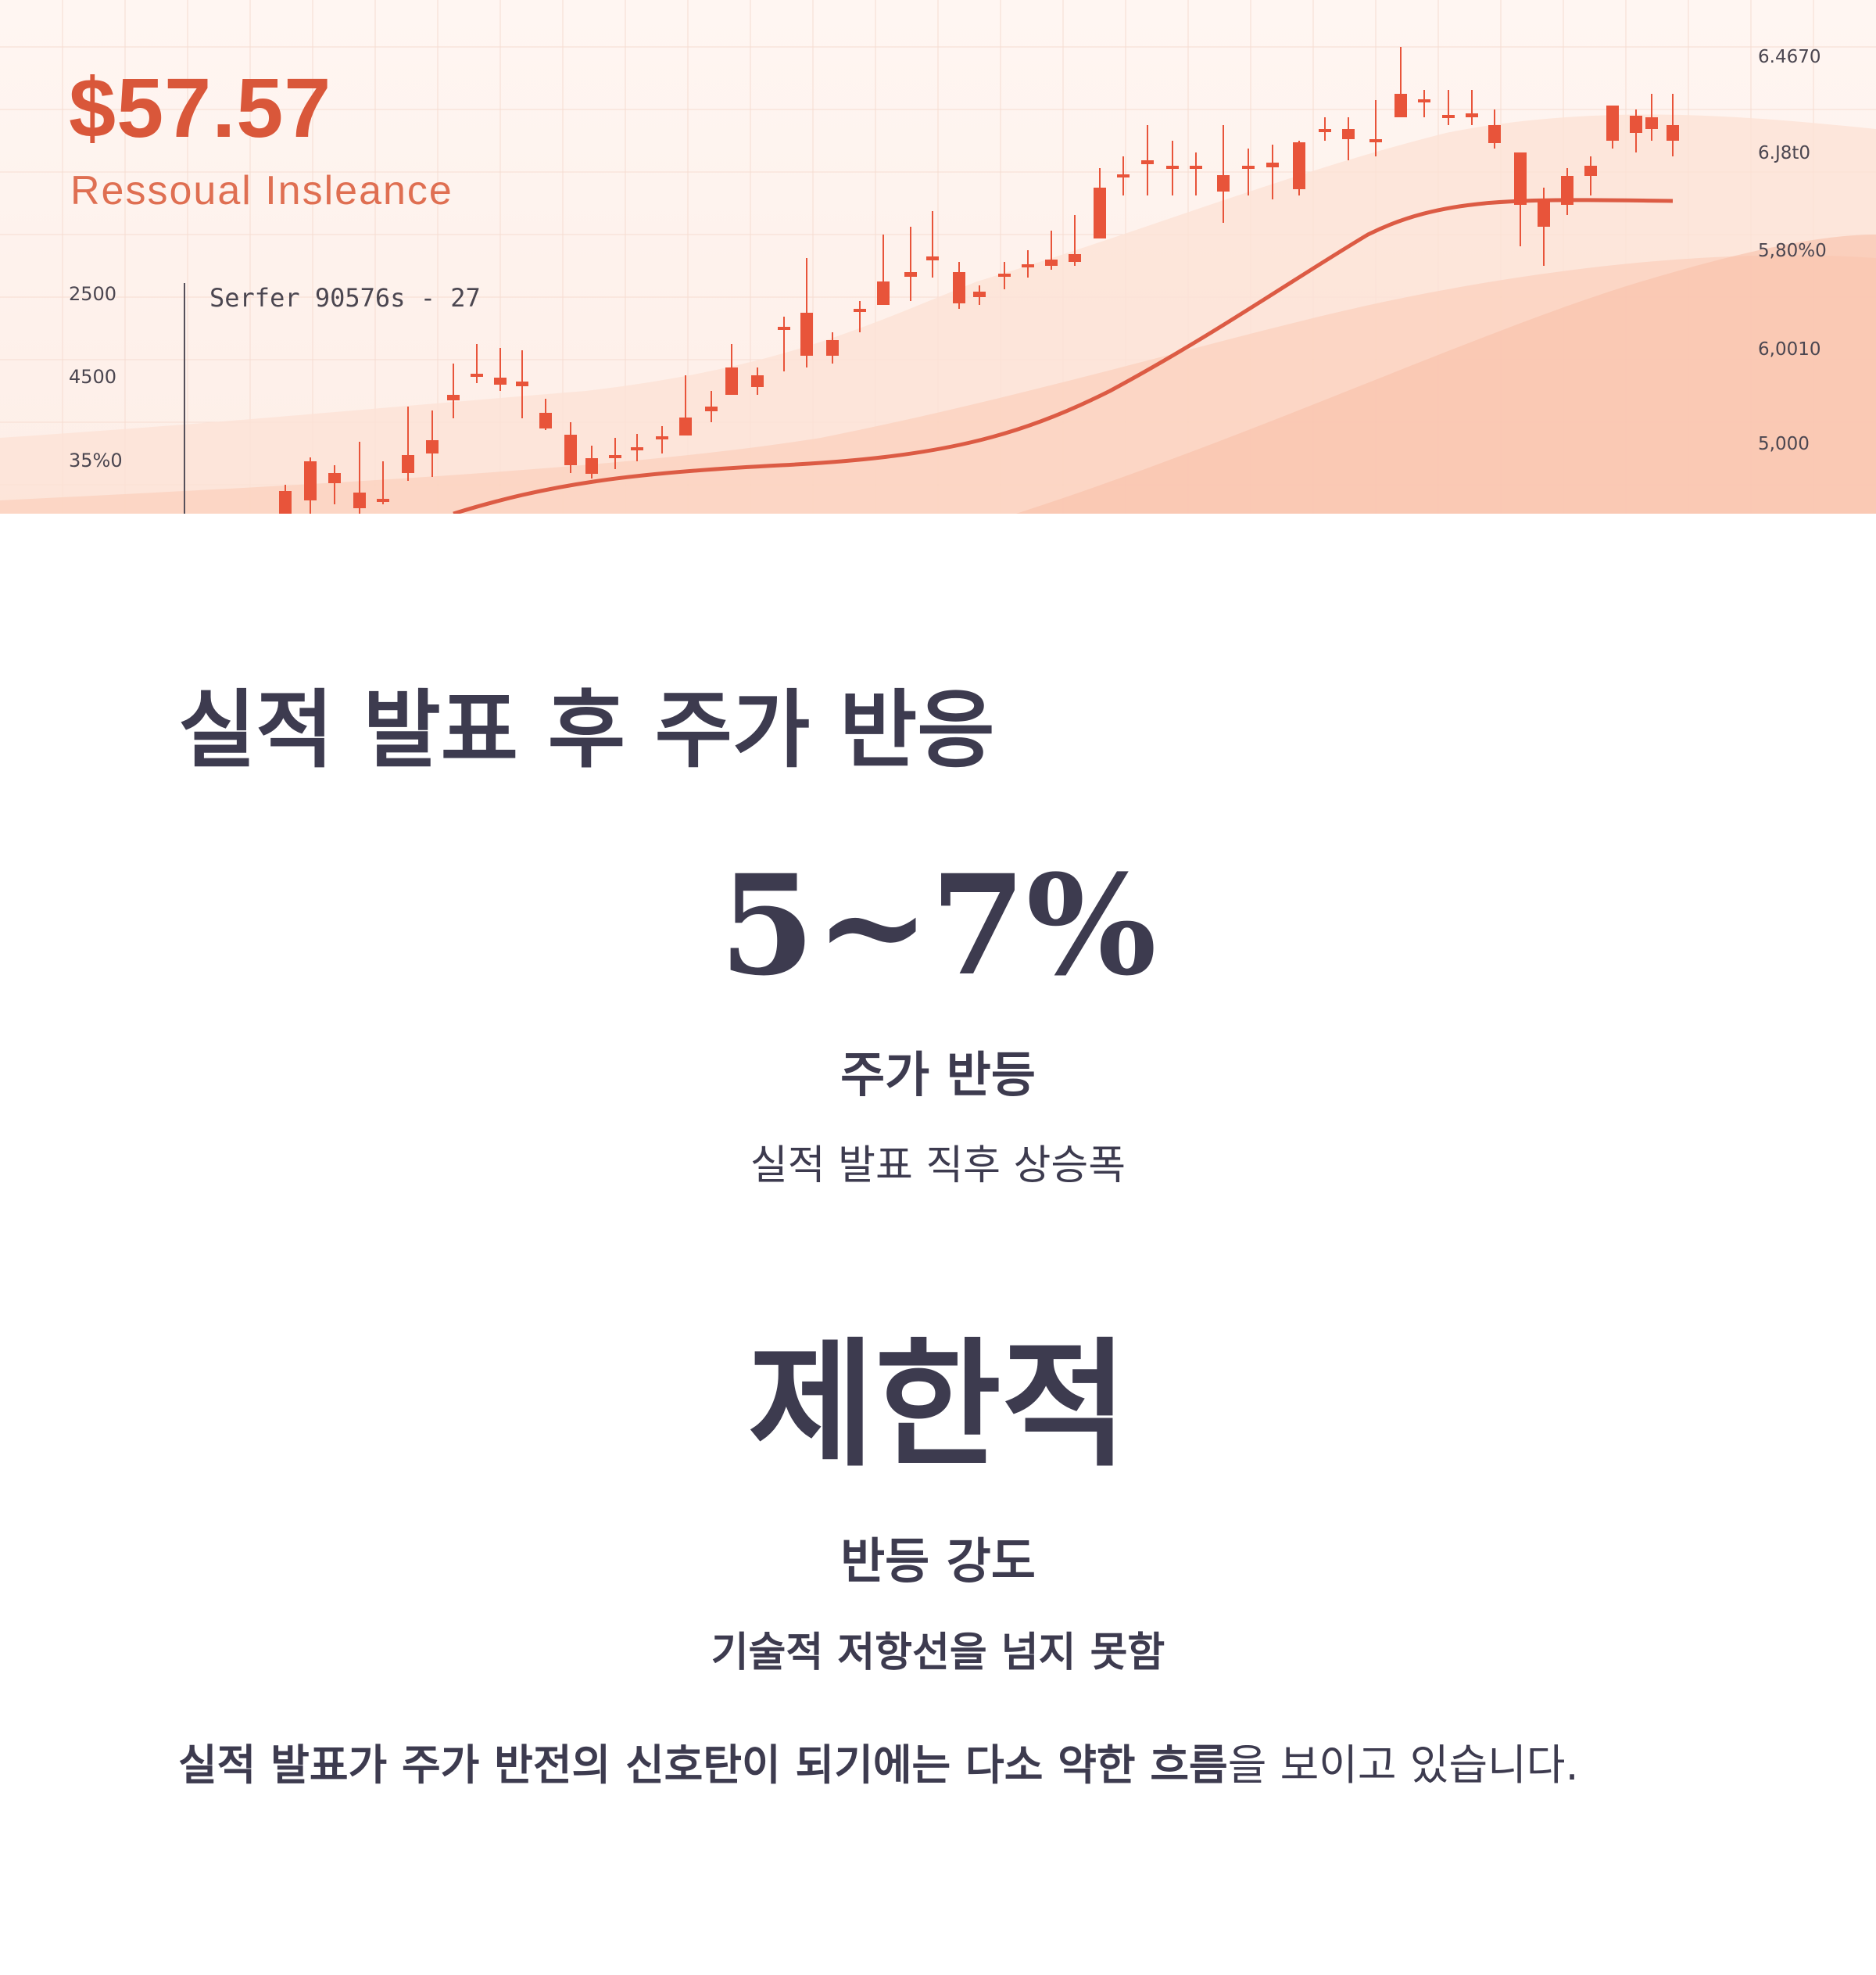 The height and width of the screenshot is (1975, 1876). I want to click on hero-axis-line, so click(184, 399).